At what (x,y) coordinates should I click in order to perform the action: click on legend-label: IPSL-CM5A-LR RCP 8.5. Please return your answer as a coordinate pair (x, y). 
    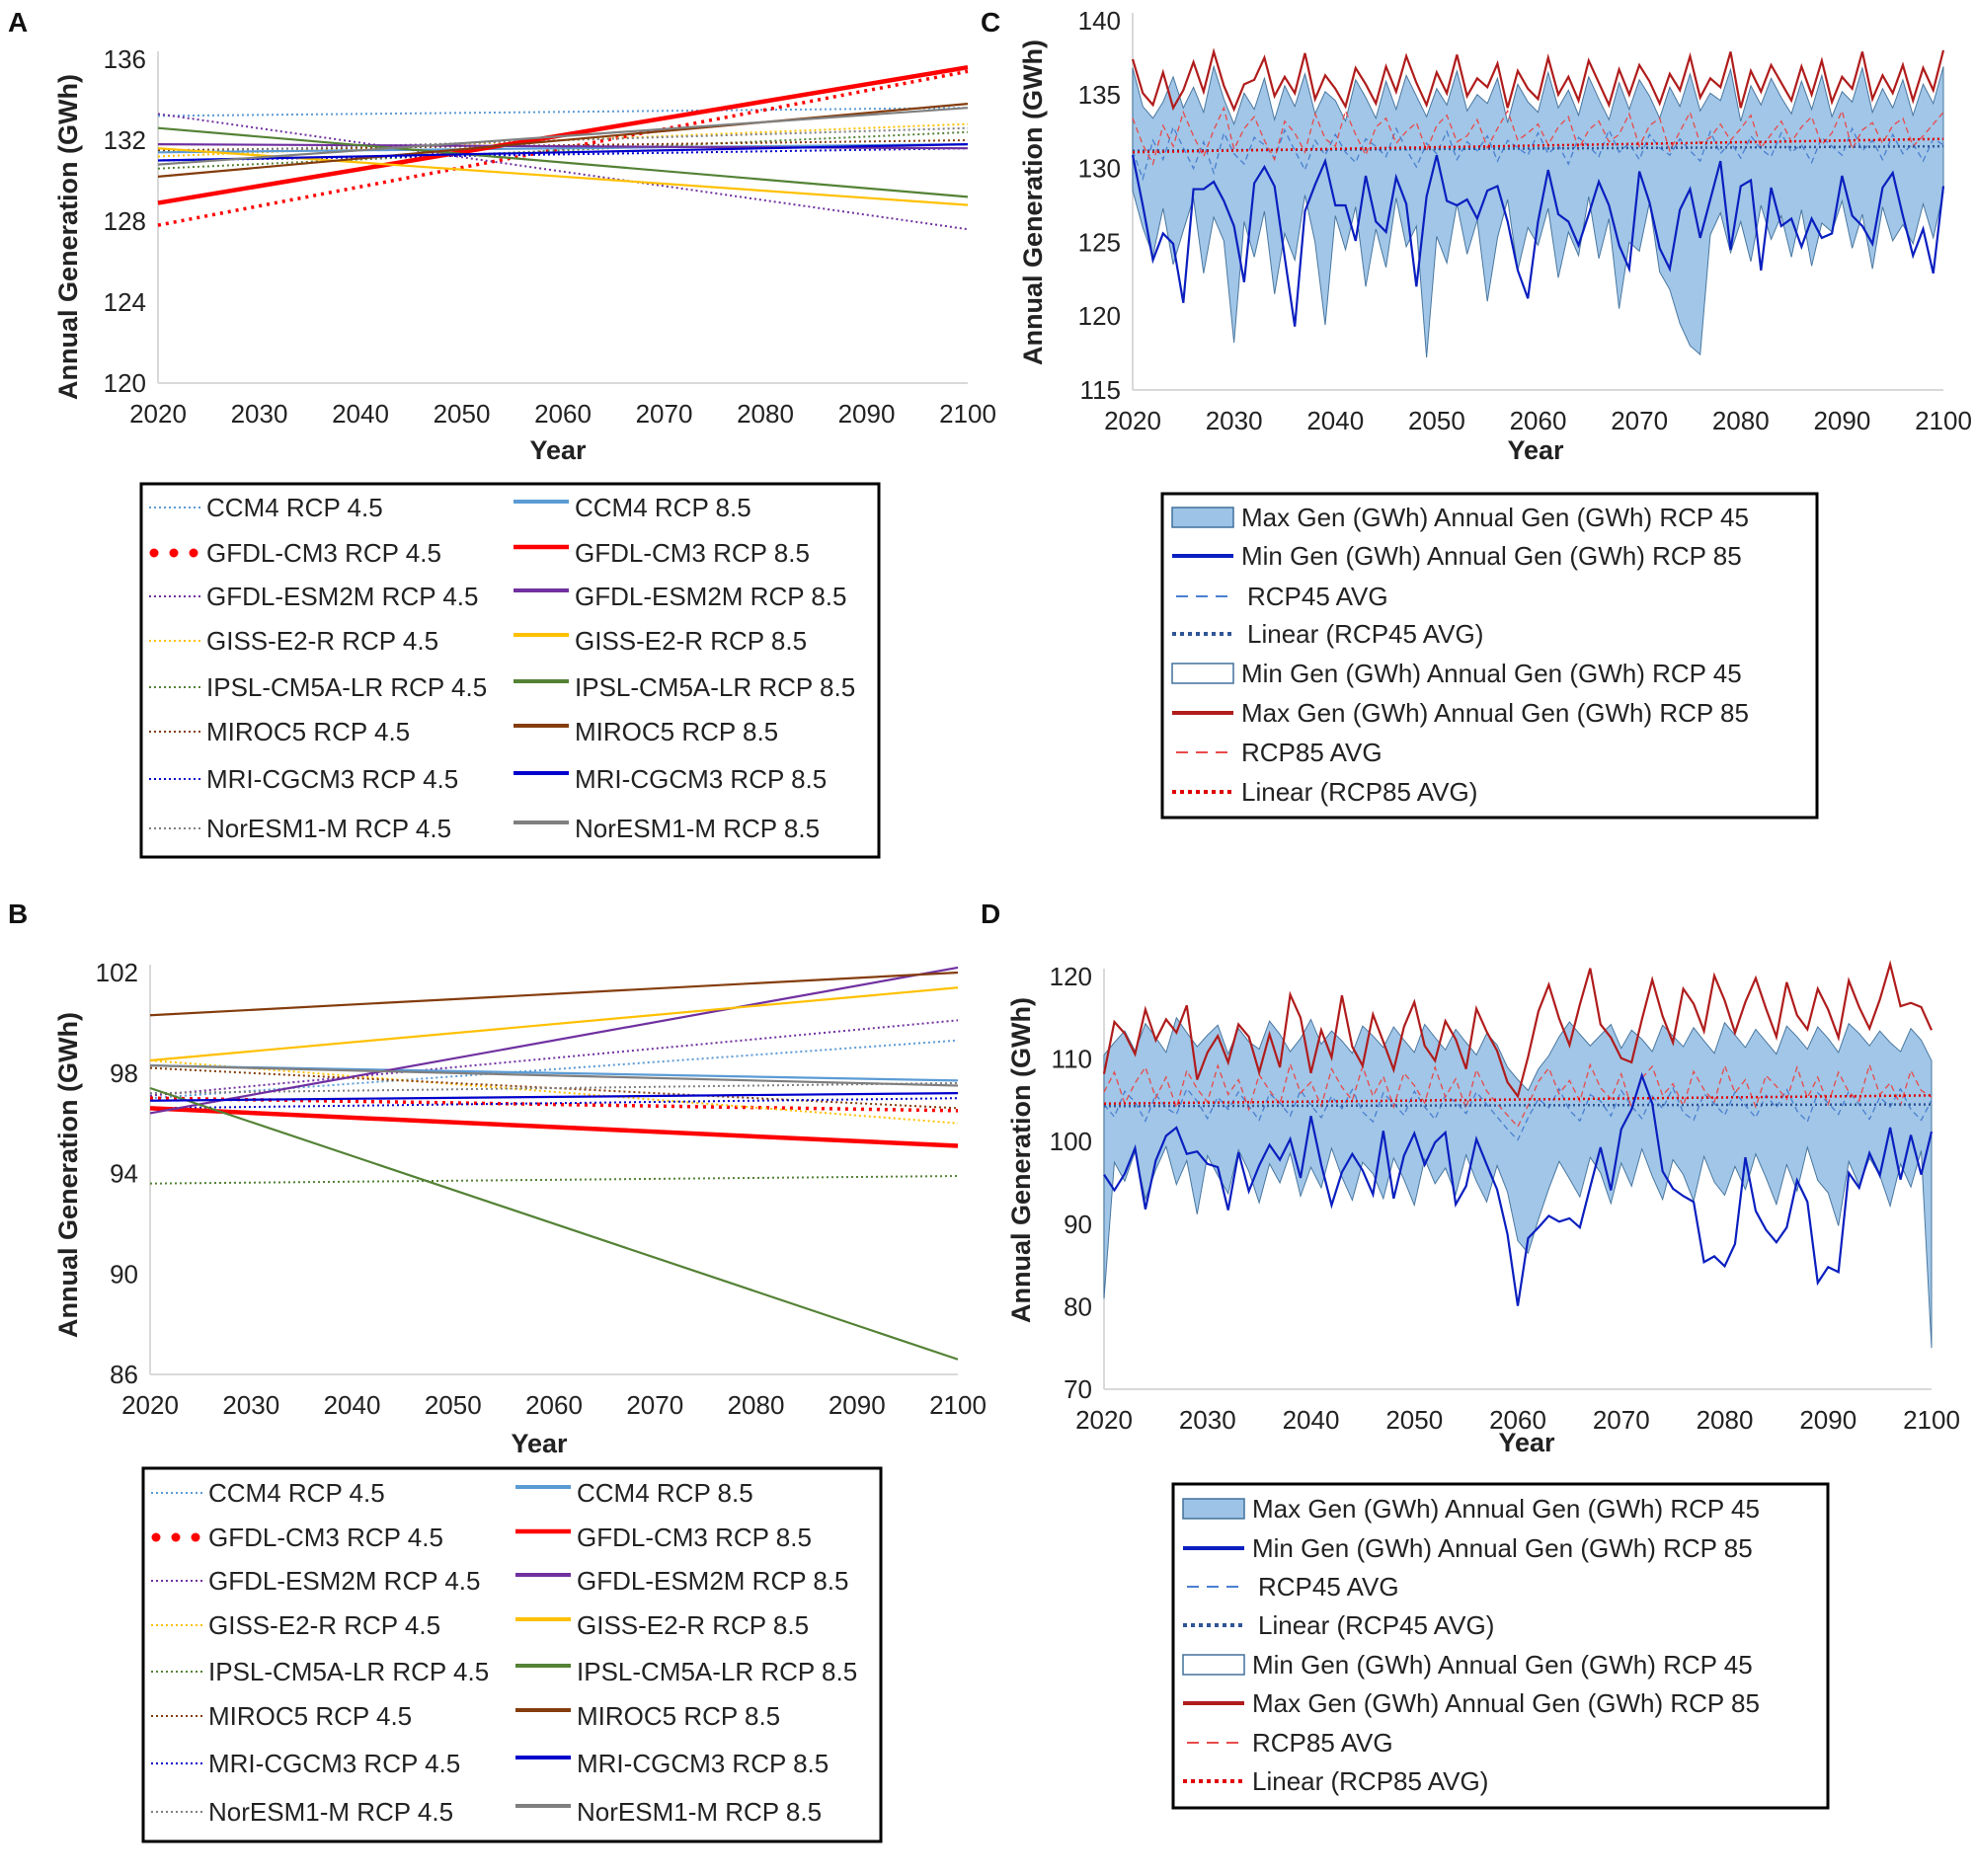
    Looking at the image, I should click on (717, 1672).